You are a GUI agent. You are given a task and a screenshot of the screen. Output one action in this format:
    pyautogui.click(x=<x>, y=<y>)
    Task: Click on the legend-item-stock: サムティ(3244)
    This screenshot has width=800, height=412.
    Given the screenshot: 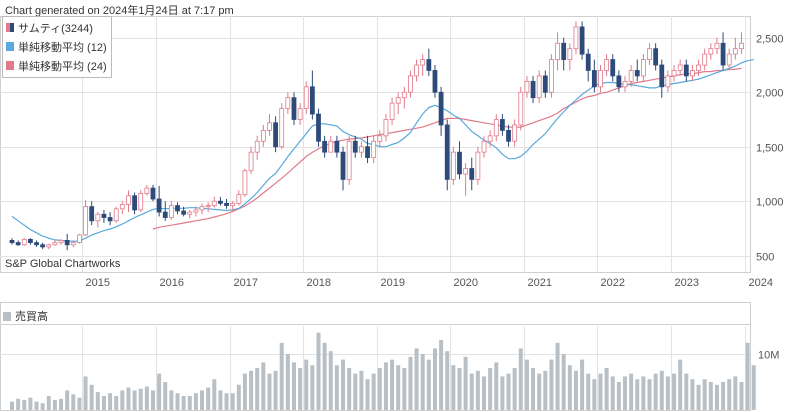 What is the action you would take?
    pyautogui.click(x=56, y=27)
    